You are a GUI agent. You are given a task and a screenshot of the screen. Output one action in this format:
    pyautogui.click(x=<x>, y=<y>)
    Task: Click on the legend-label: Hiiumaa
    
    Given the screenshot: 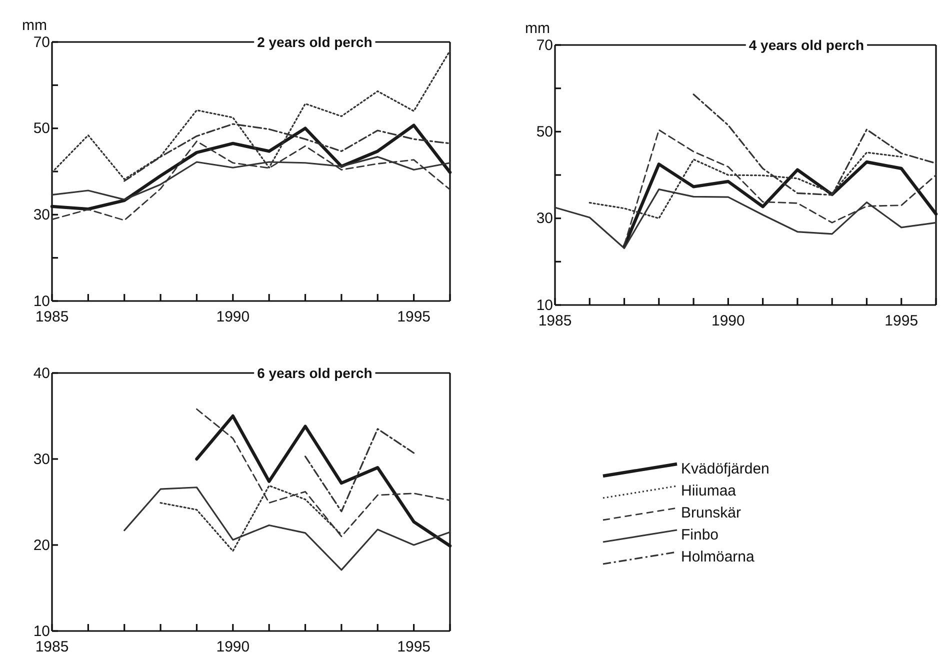 What is the action you would take?
    pyautogui.click(x=709, y=491)
    